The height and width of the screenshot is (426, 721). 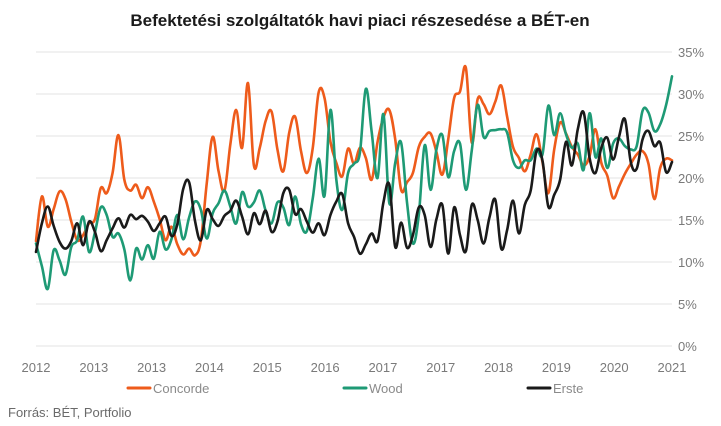 What do you see at coordinates (386, 388) in the screenshot?
I see `legend-label: Wood` at bounding box center [386, 388].